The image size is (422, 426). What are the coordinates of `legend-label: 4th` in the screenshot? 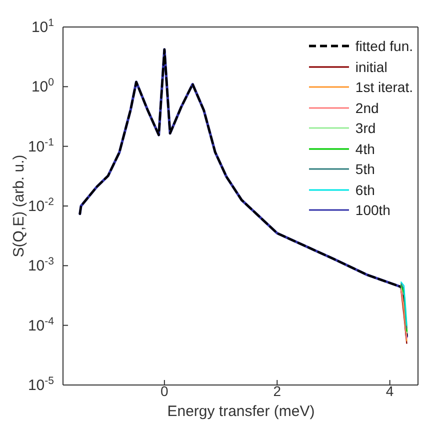 It's located at (365, 148).